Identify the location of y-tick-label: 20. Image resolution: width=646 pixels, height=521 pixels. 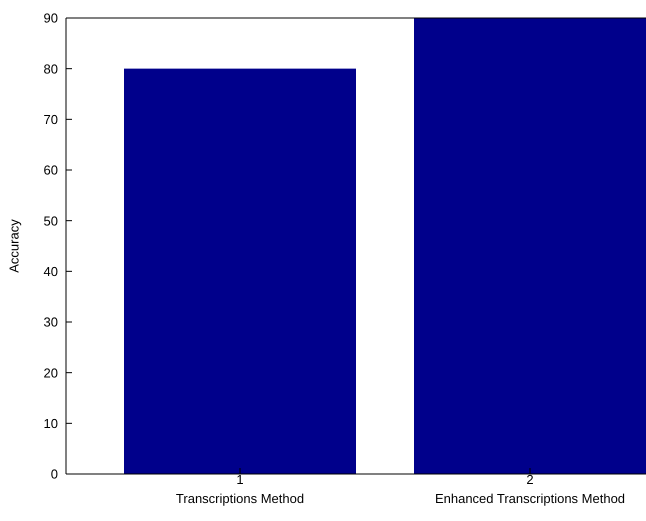
(51, 372).